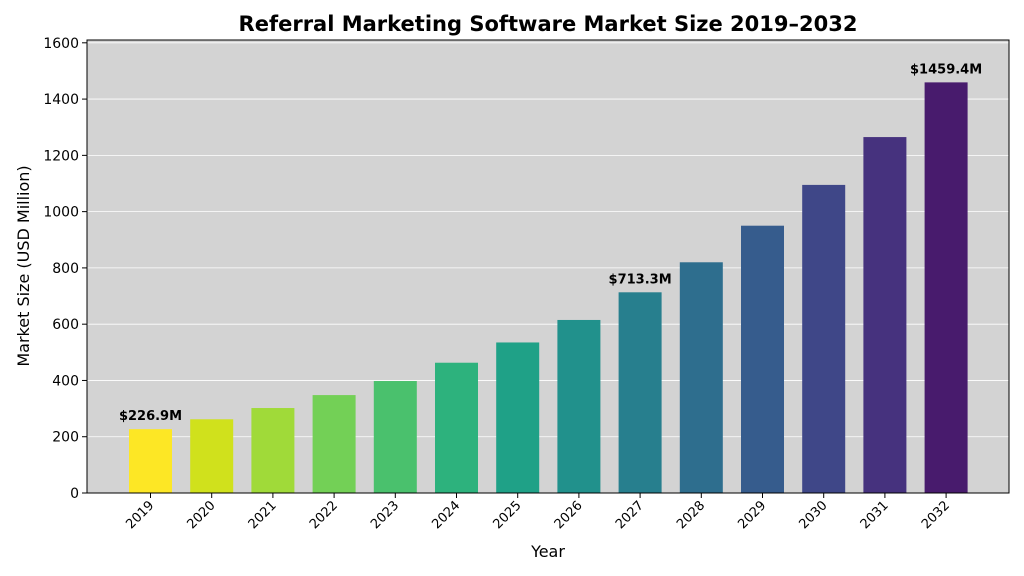 Image resolution: width=1024 pixels, height=576 pixels. Describe the element at coordinates (273, 450) in the screenshot. I see `bar-2021` at that location.